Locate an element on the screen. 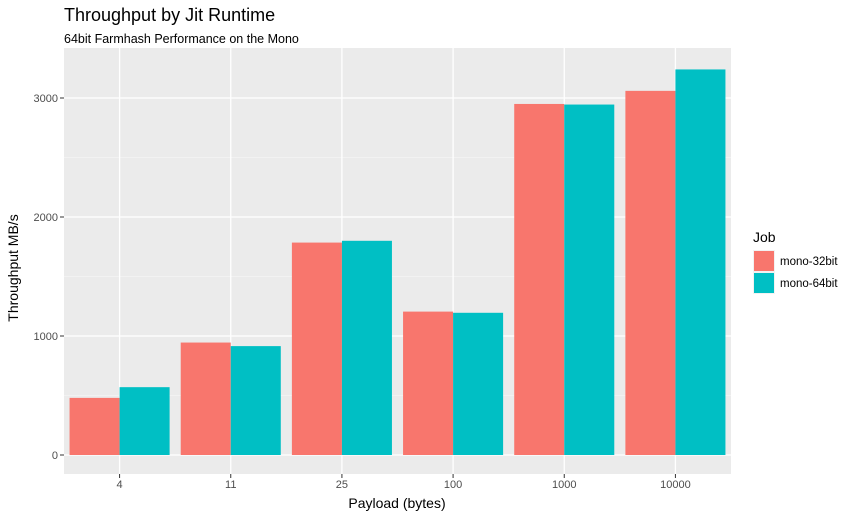 This screenshot has width=856, height=519. x-axis-title: Payload (bytes) is located at coordinates (396, 503).